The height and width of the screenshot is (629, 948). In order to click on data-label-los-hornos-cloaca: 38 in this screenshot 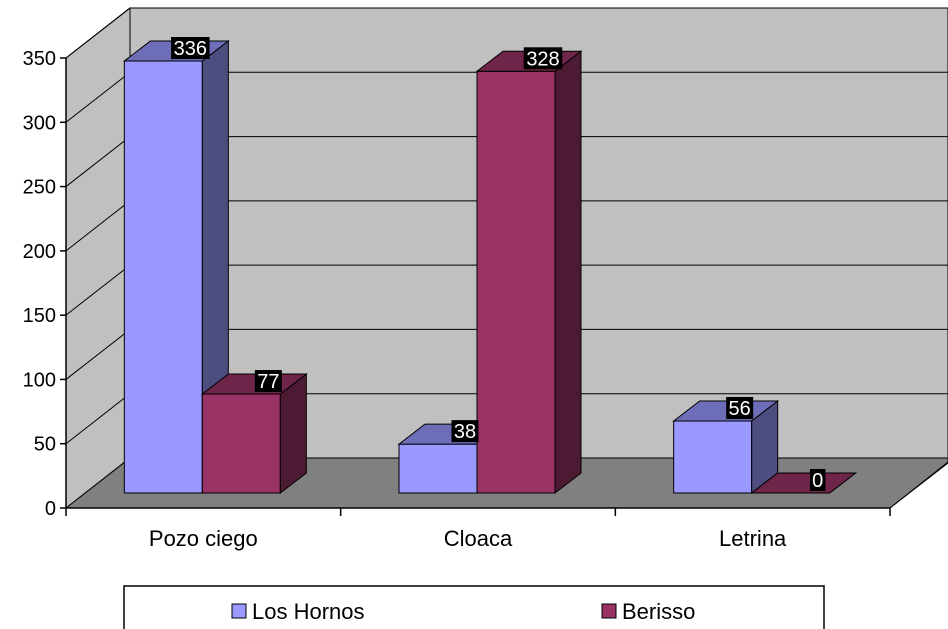, I will do `click(465, 431)`.